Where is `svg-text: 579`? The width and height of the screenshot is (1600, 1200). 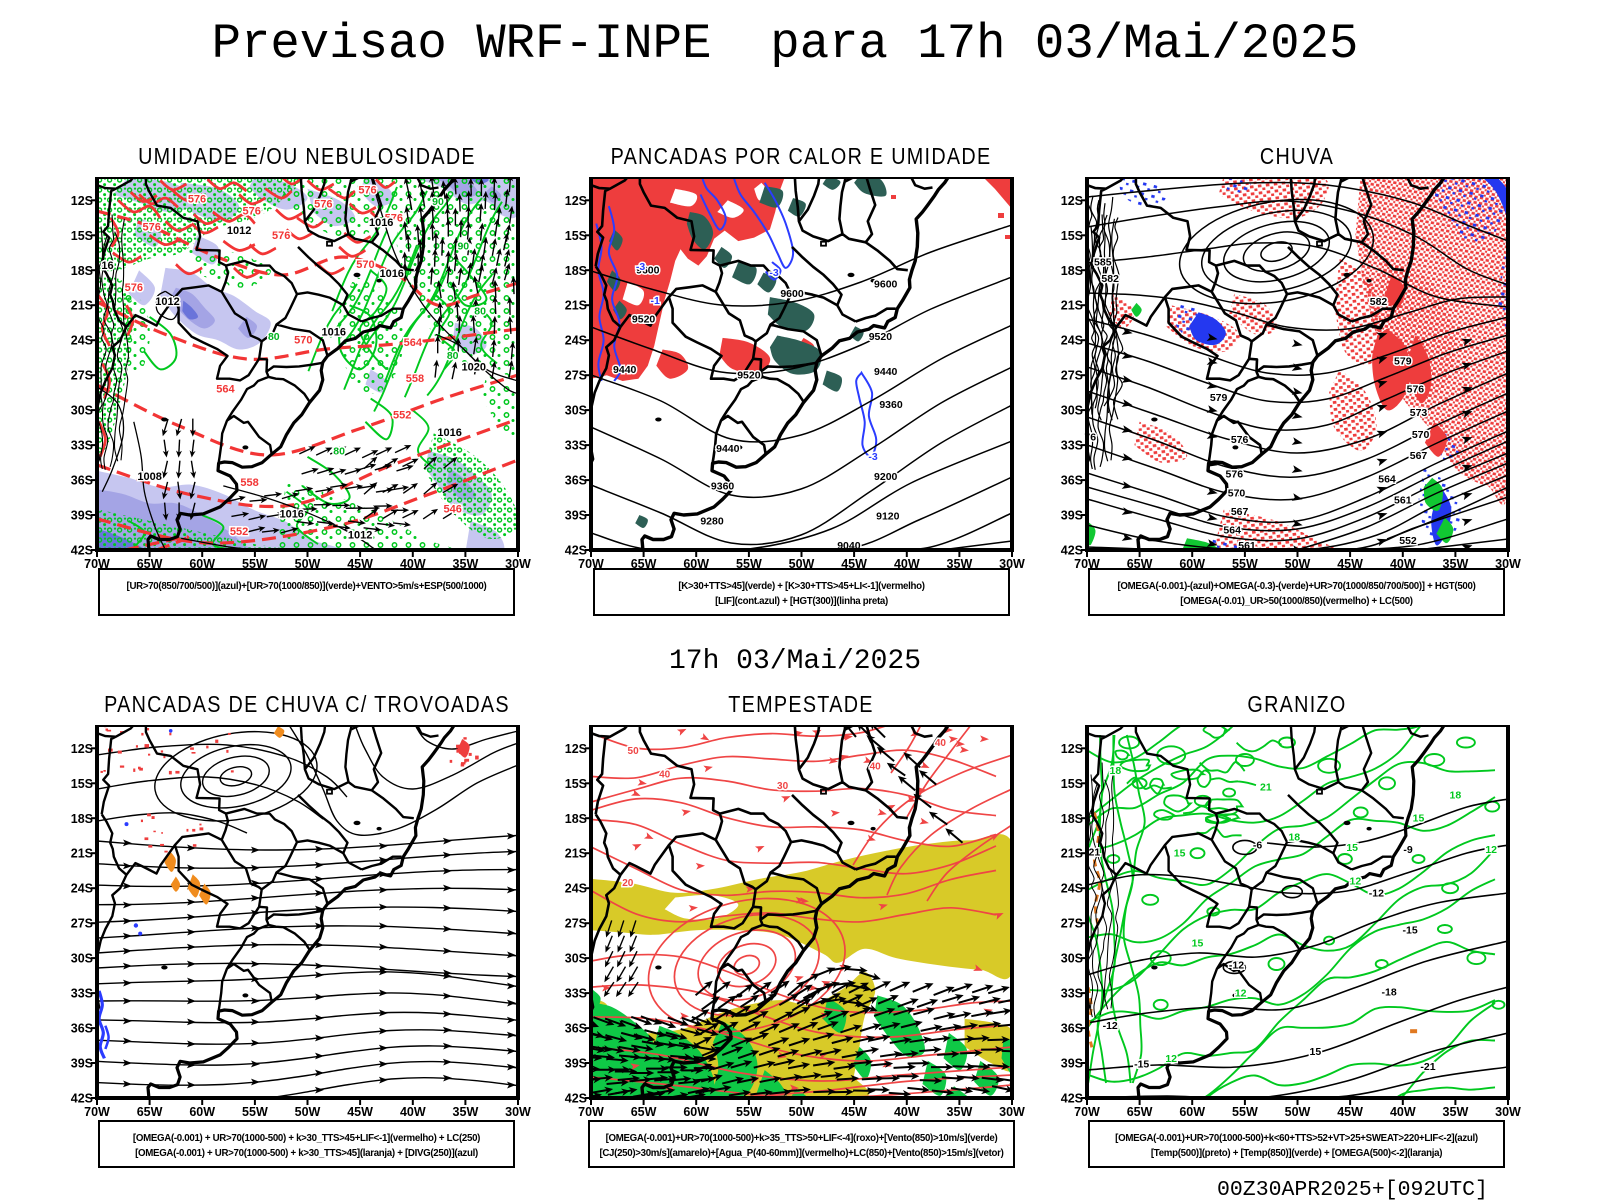
svg-text: 579 is located at coordinates (1403, 362).